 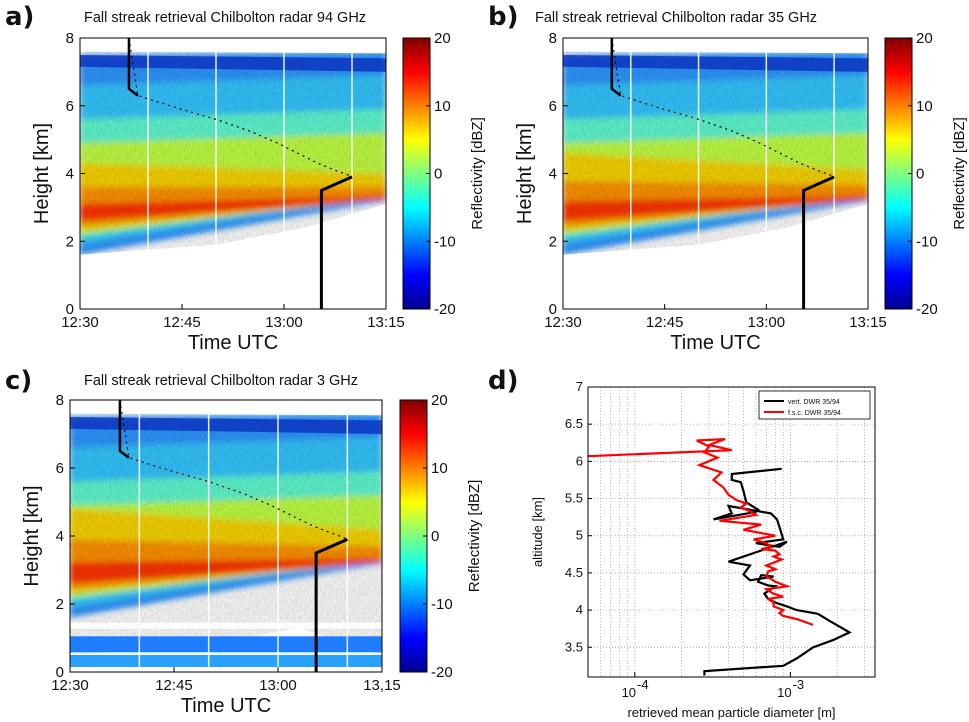 I want to click on y-tick-label: 5.5, so click(x=574, y=498).